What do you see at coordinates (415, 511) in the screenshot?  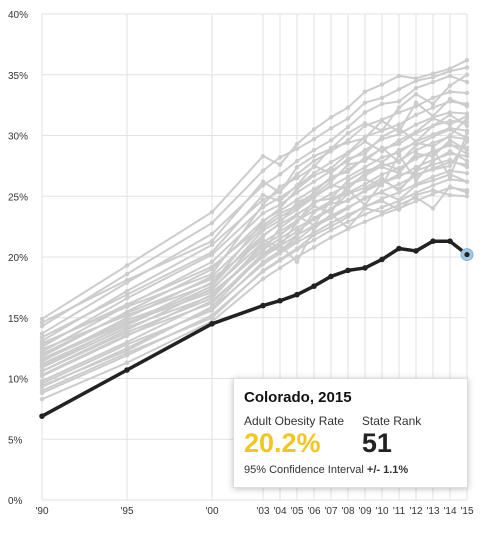 I see `x-tick-label: '12` at bounding box center [415, 511].